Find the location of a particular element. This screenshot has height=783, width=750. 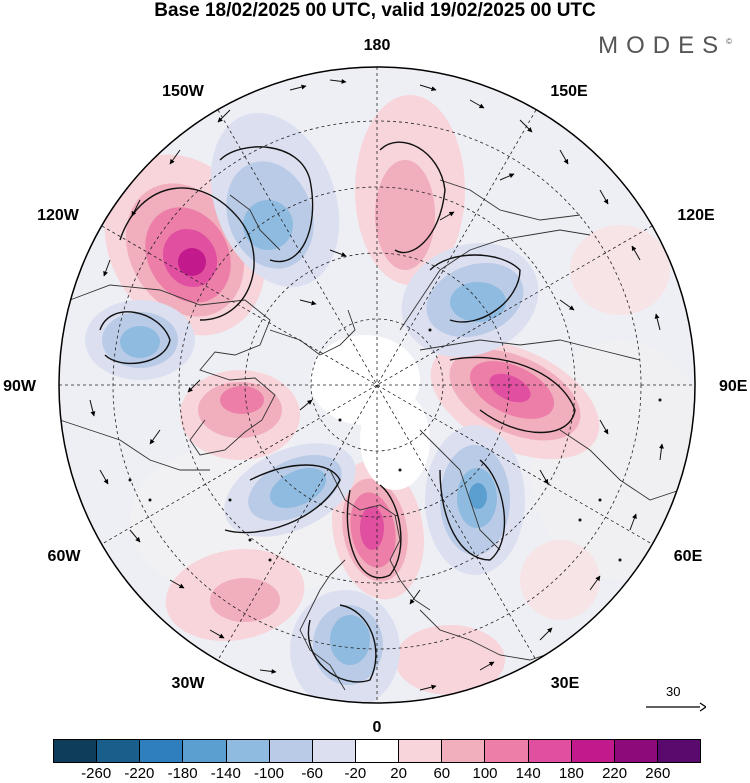

vector-scale-label: 30 is located at coordinates (673, 691).